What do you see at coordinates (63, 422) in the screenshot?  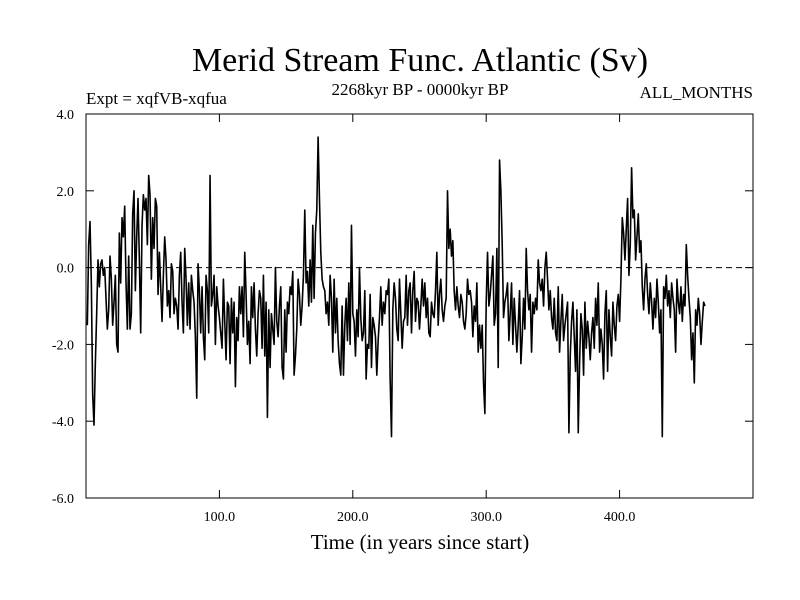 I see `y-tick-label: -4.0` at bounding box center [63, 422].